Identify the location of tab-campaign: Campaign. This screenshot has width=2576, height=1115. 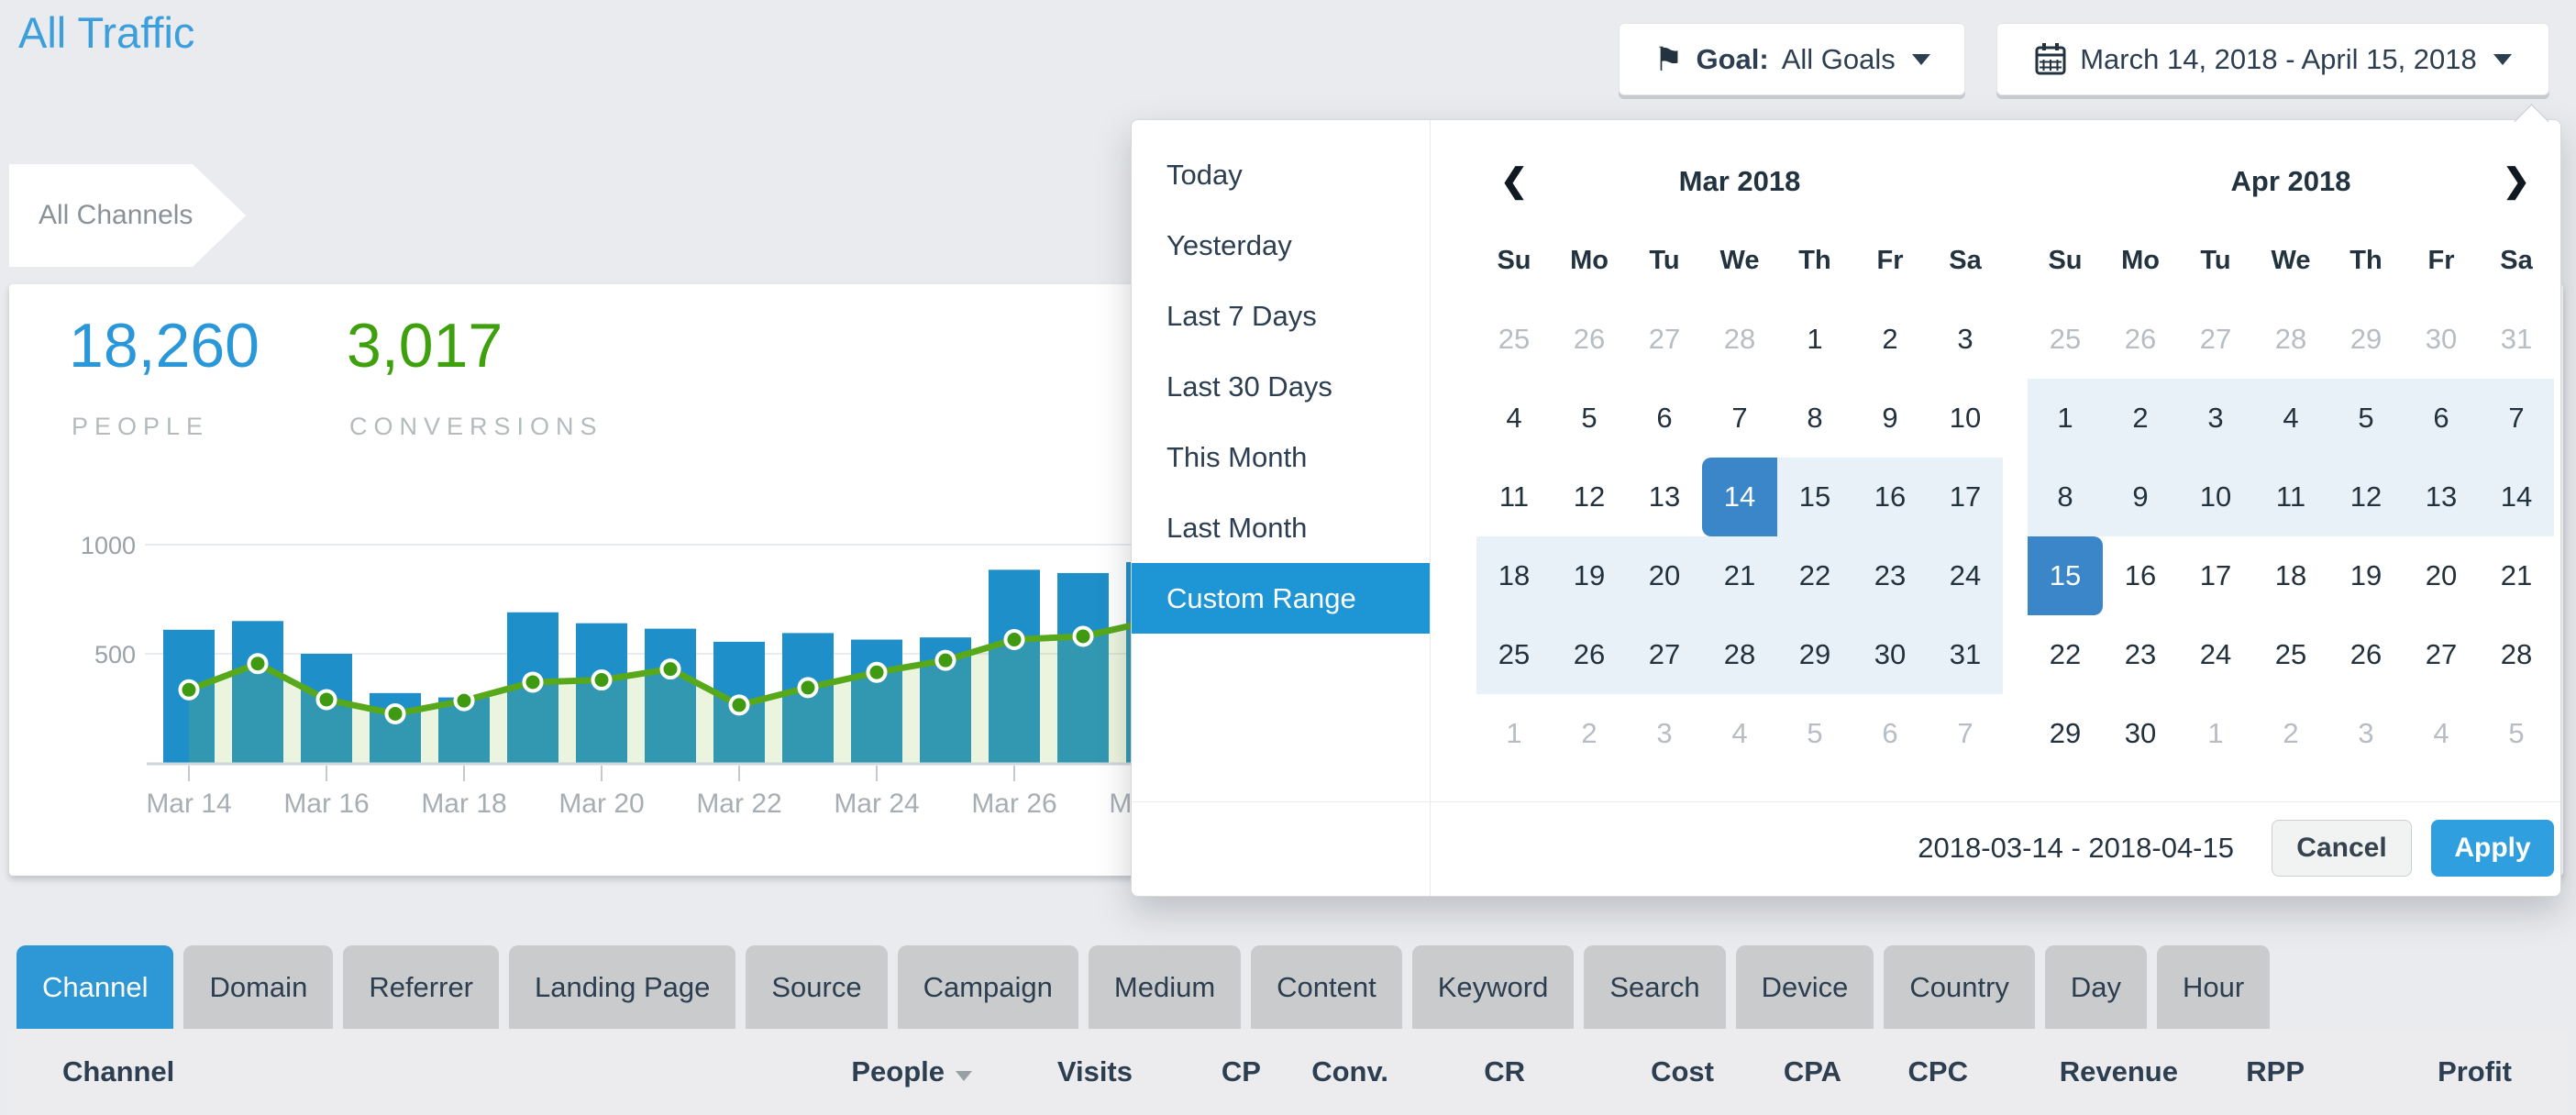
(987, 987).